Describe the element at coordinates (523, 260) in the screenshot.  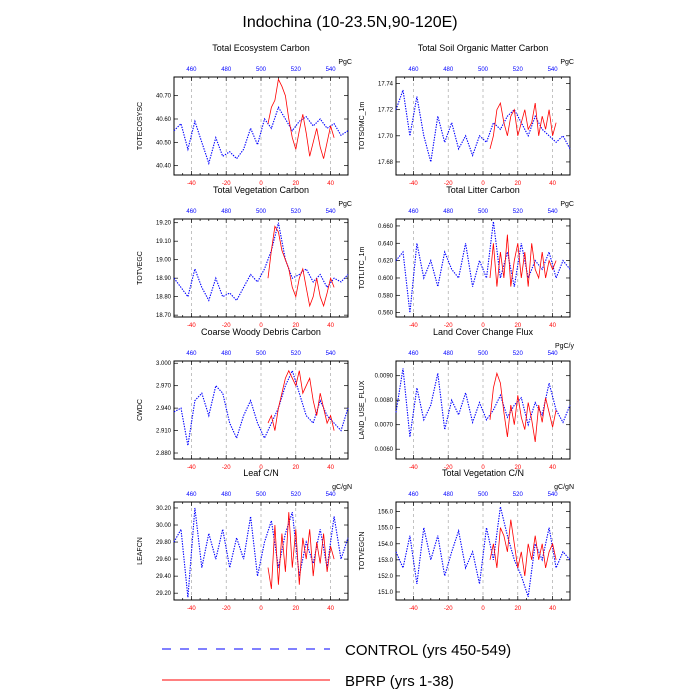
I see `chart-3-bprp-series` at that location.